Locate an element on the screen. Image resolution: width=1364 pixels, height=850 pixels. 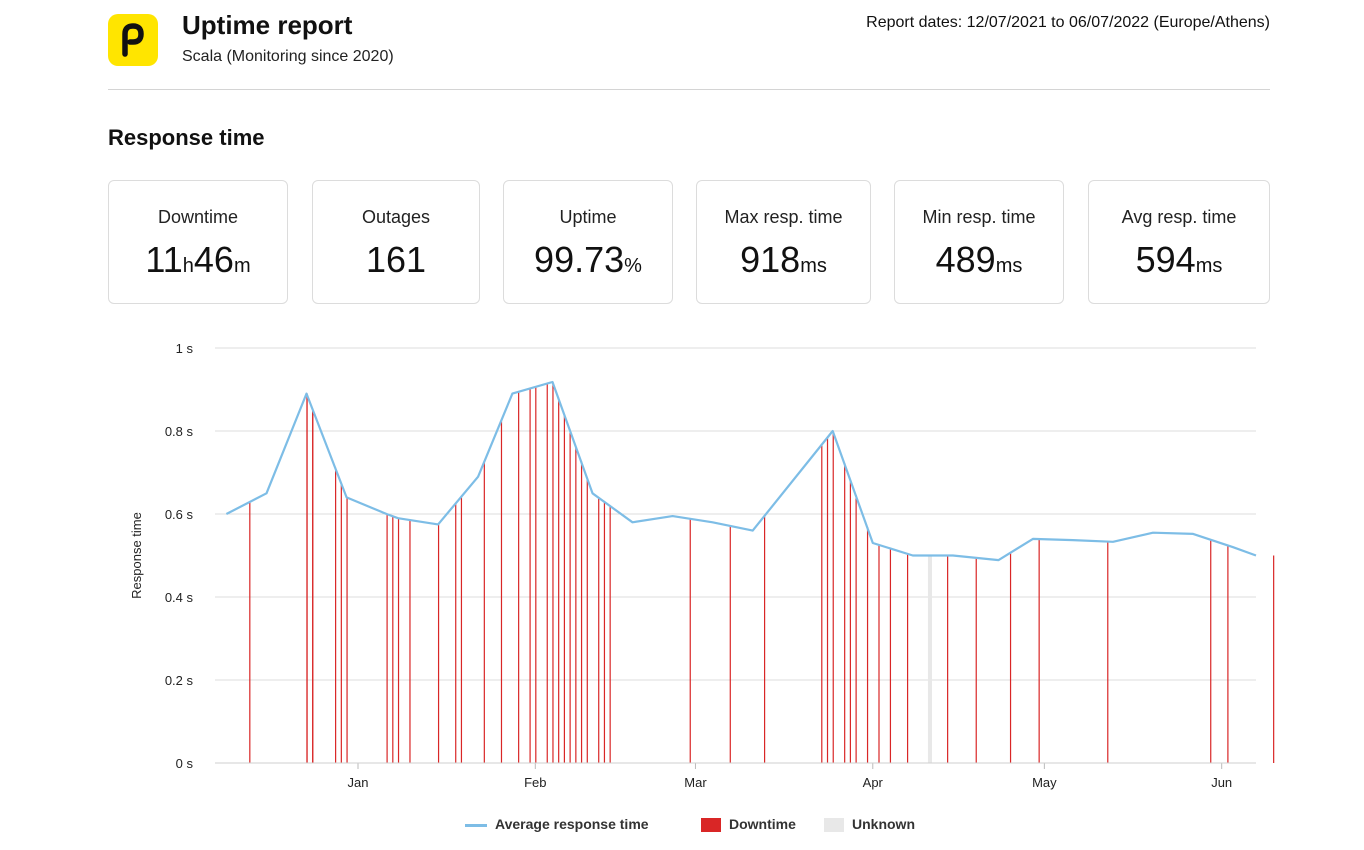
y-tick-label: 0.8 s is located at coordinates (179, 431).